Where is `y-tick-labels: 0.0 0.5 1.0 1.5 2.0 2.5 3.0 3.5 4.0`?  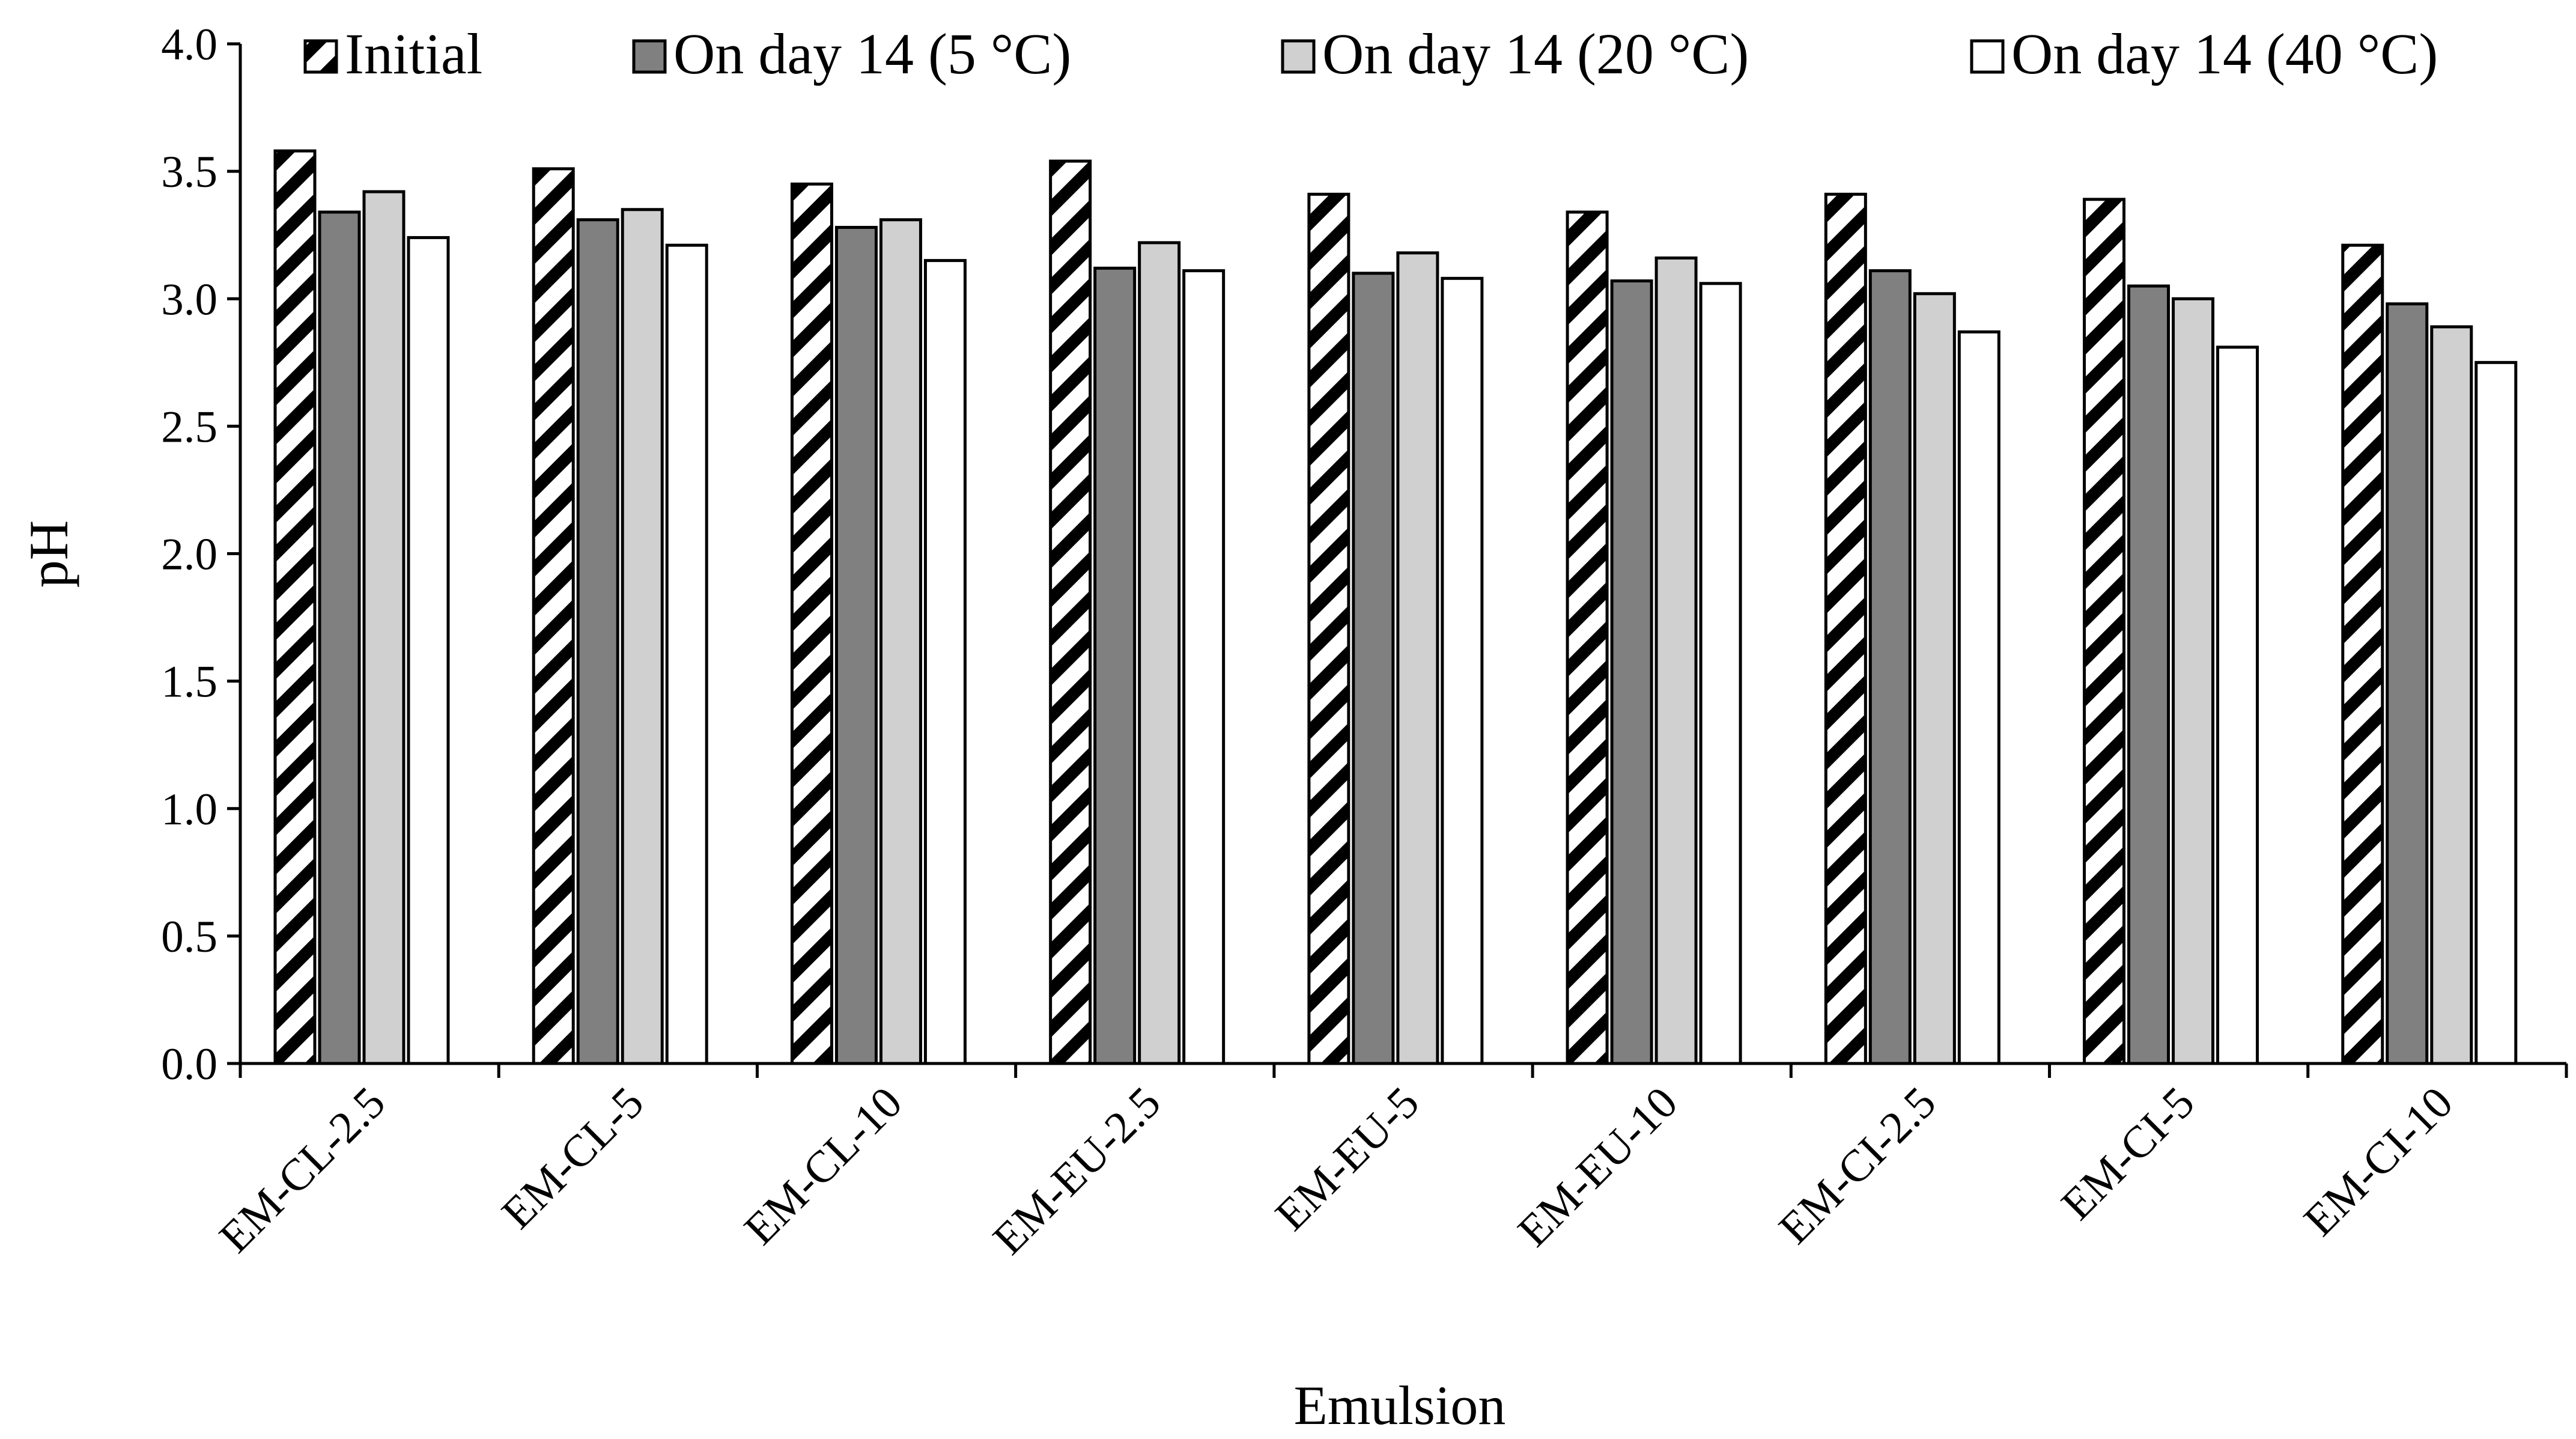 y-tick-labels: 0.0 0.5 1.0 1.5 2.0 2.5 3.0 3.5 4.0 is located at coordinates (189, 554).